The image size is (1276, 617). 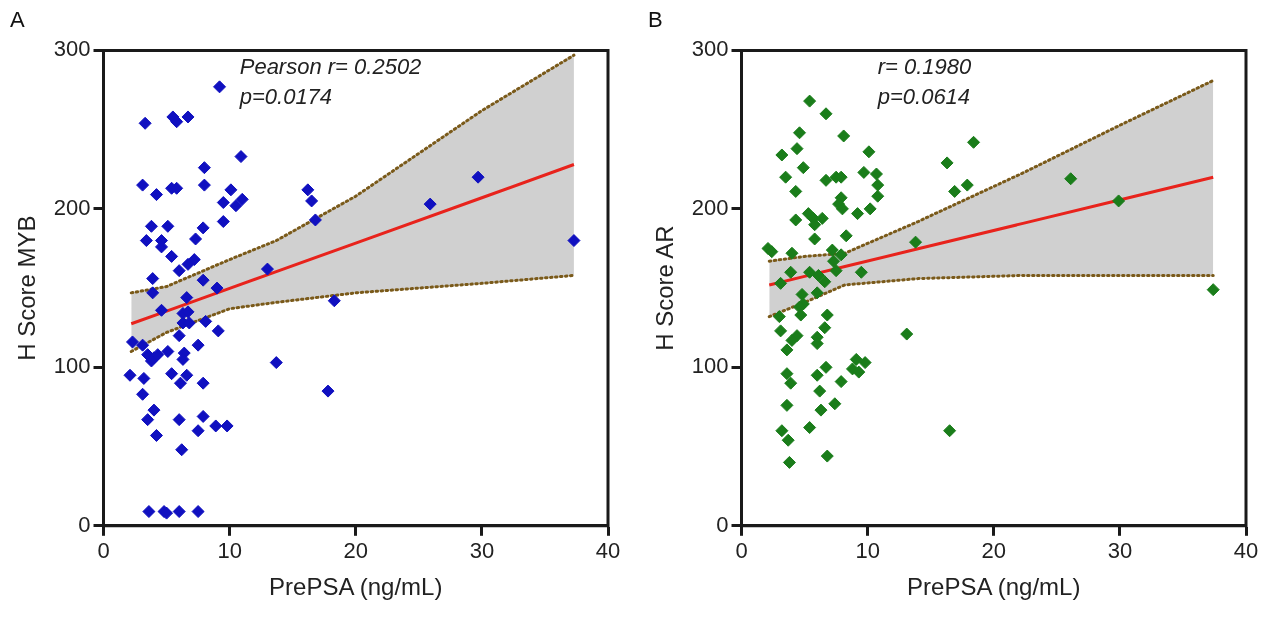 What do you see at coordinates (285, 96) in the screenshot?
I see `annotation: p=0.0174` at bounding box center [285, 96].